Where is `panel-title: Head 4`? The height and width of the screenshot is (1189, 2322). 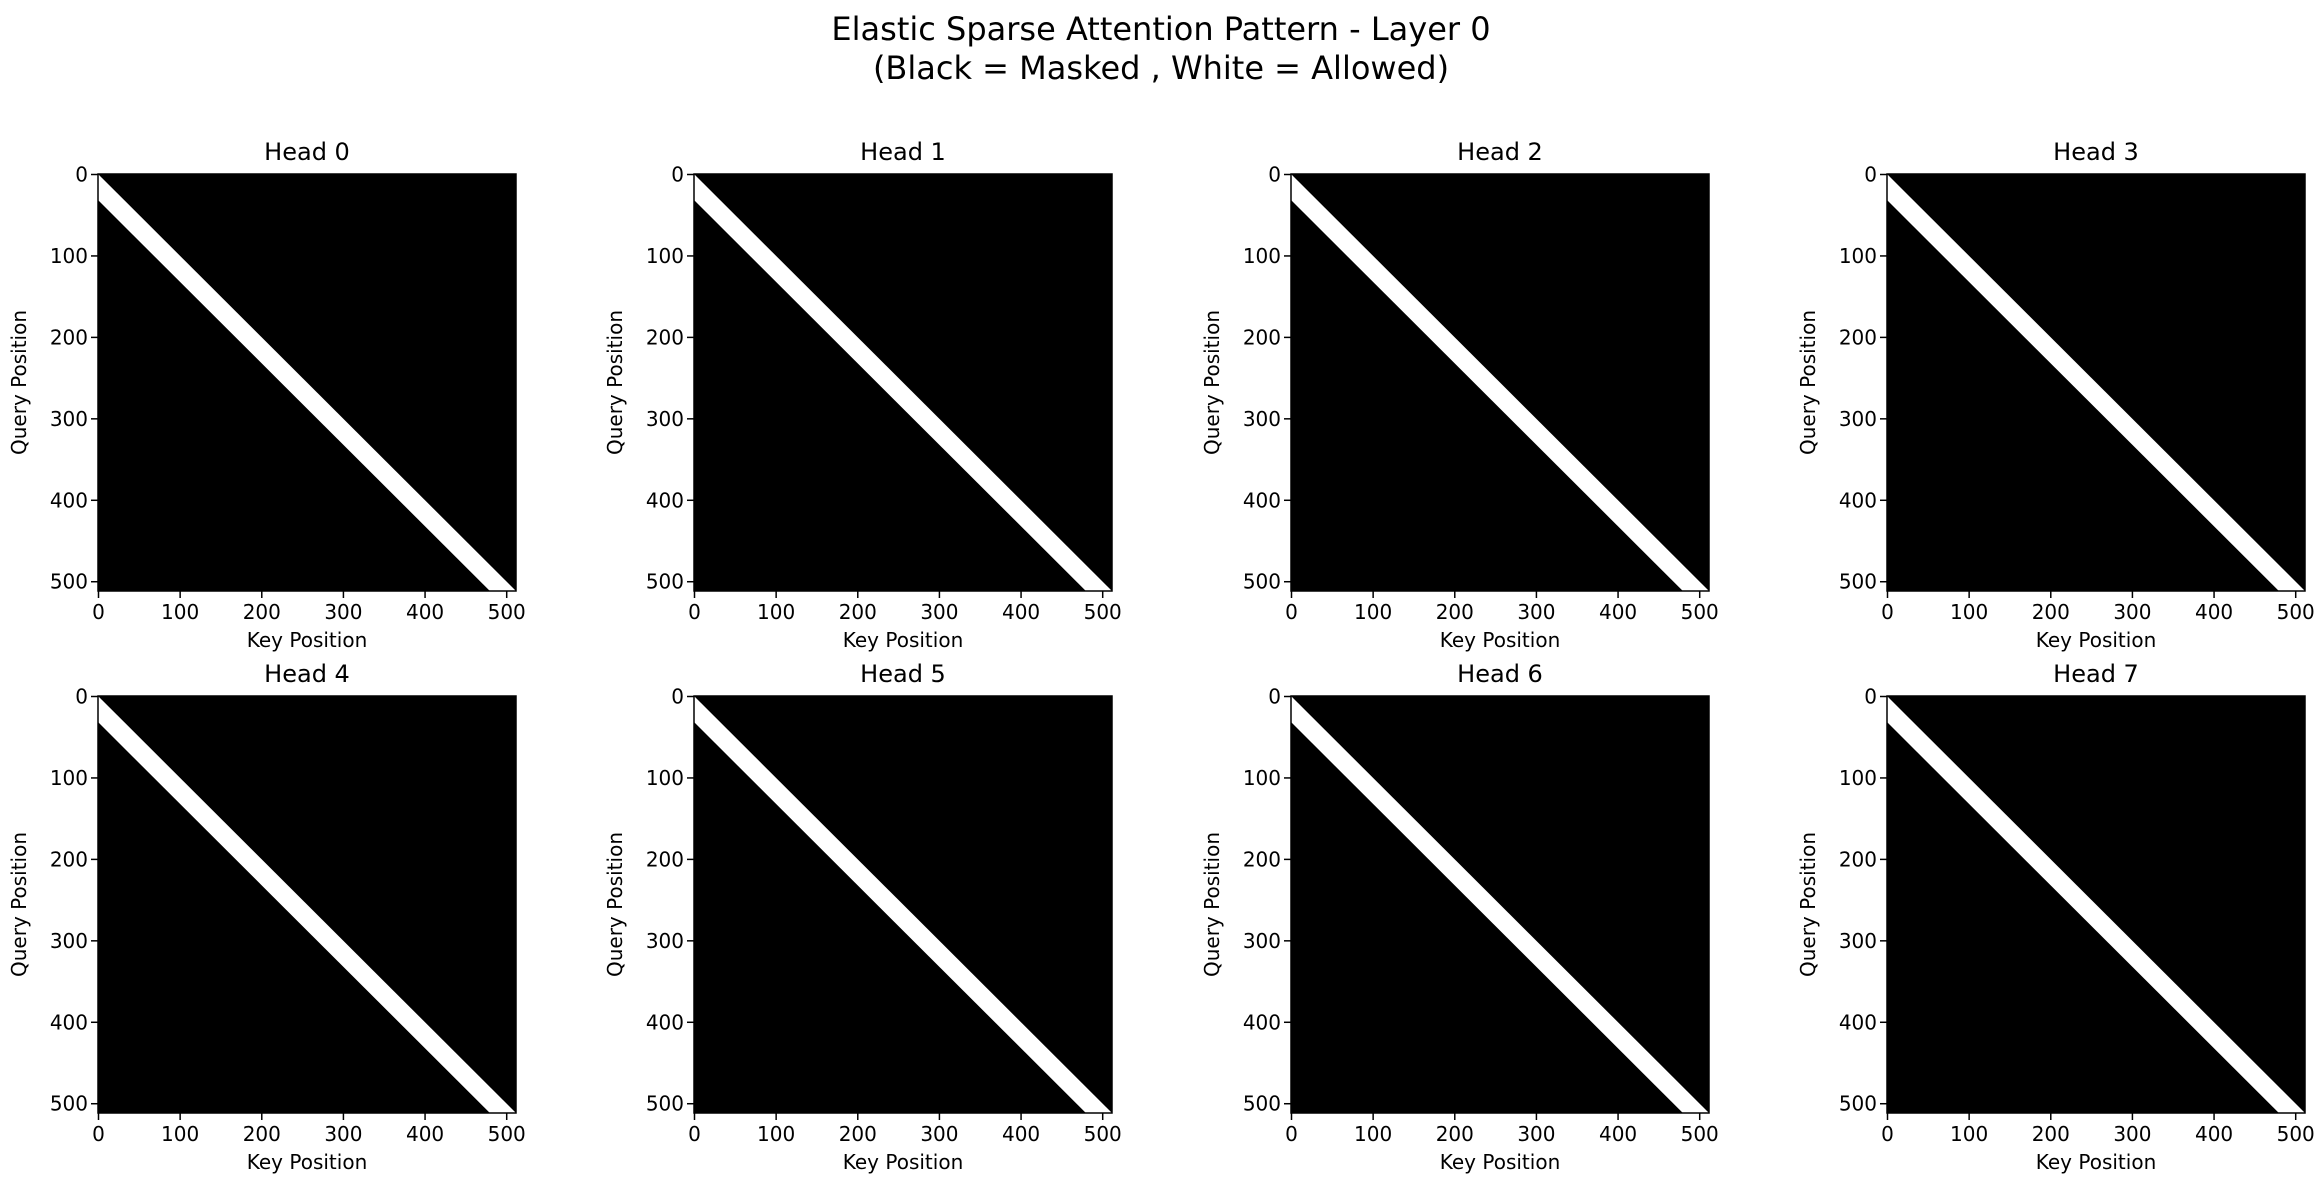 panel-title: Head 4 is located at coordinates (307, 674).